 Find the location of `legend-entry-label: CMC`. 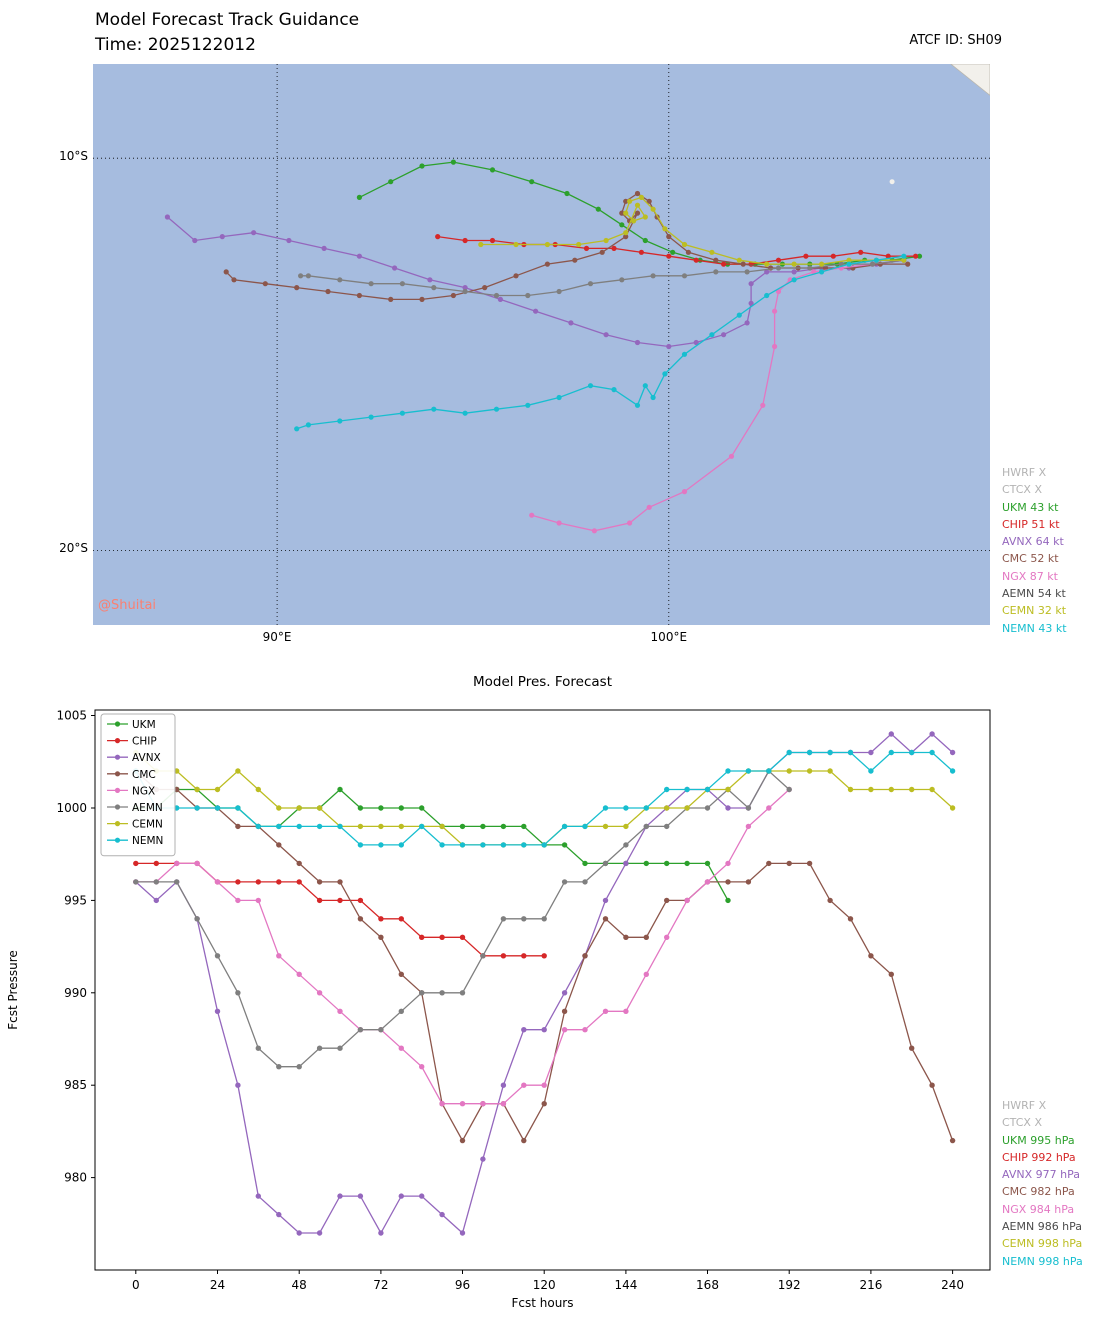

legend-entry-label: CMC is located at coordinates (144, 775).